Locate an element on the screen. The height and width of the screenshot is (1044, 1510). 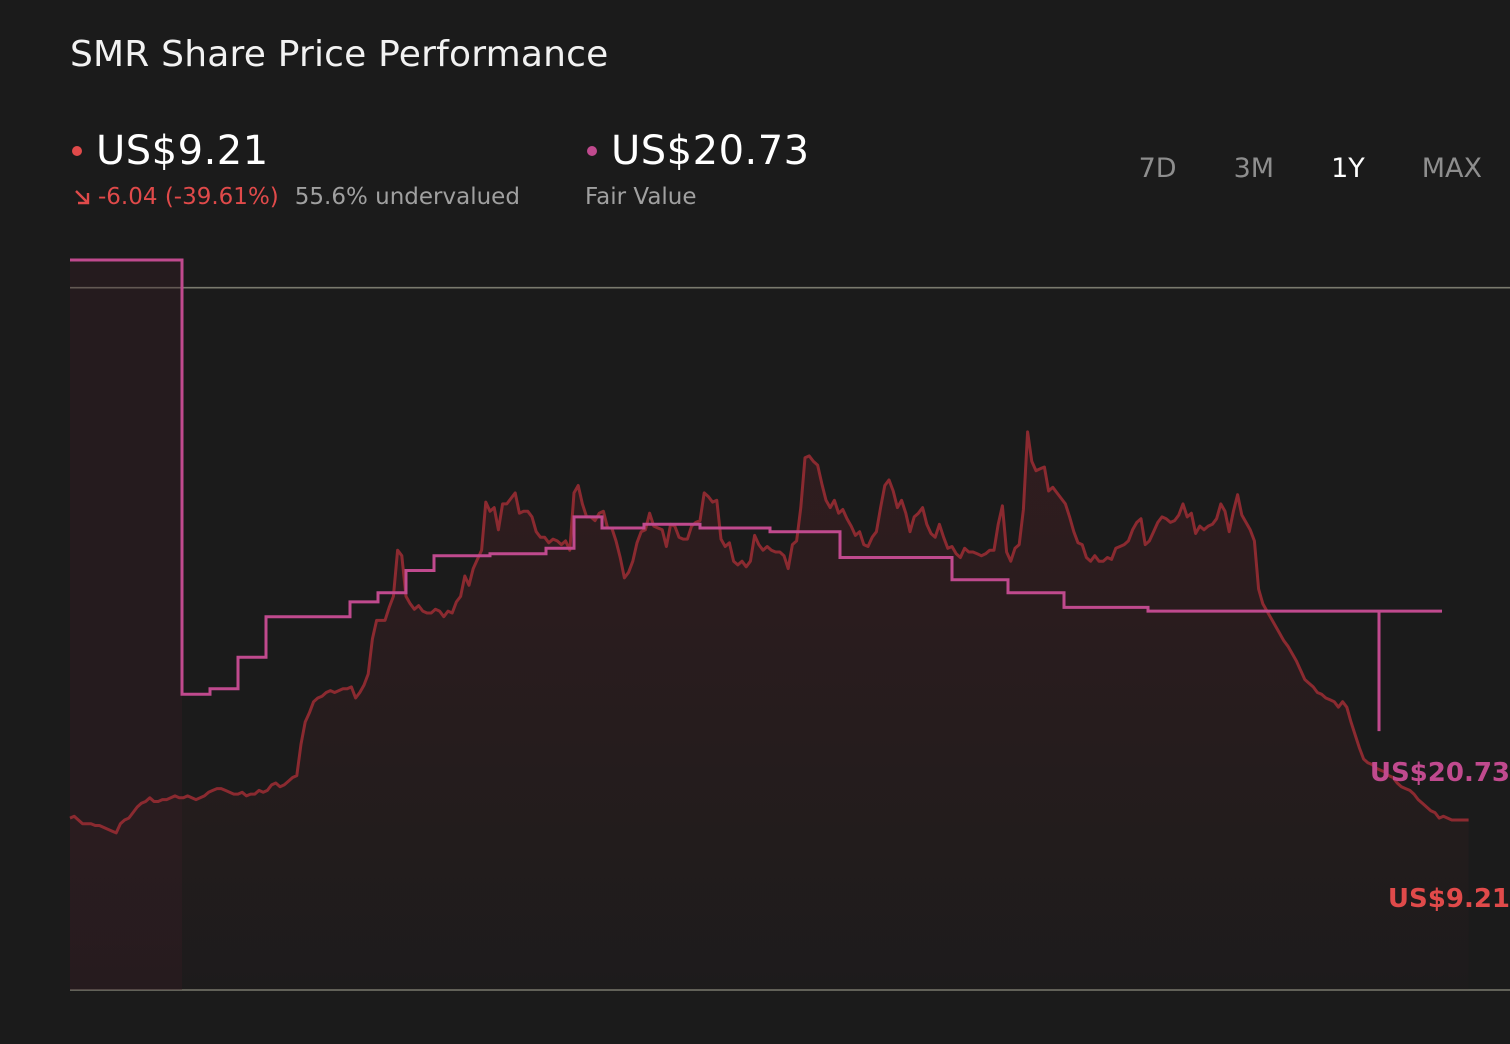
period-selector: 7D 3M 1Y MAX is located at coordinates (1310, 168).